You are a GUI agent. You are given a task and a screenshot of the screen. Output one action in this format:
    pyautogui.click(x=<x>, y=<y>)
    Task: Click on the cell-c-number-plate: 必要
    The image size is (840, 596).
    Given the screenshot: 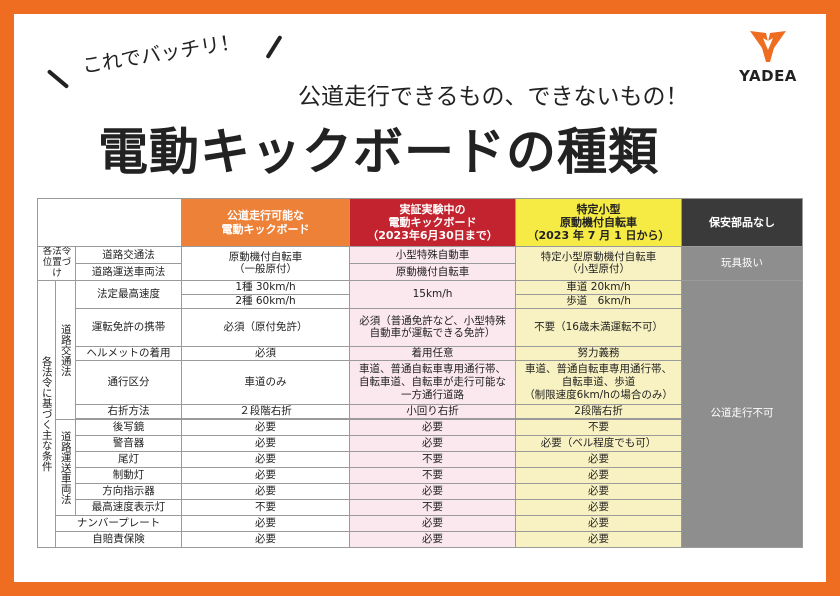 What is the action you would take?
    pyautogui.click(x=599, y=523)
    